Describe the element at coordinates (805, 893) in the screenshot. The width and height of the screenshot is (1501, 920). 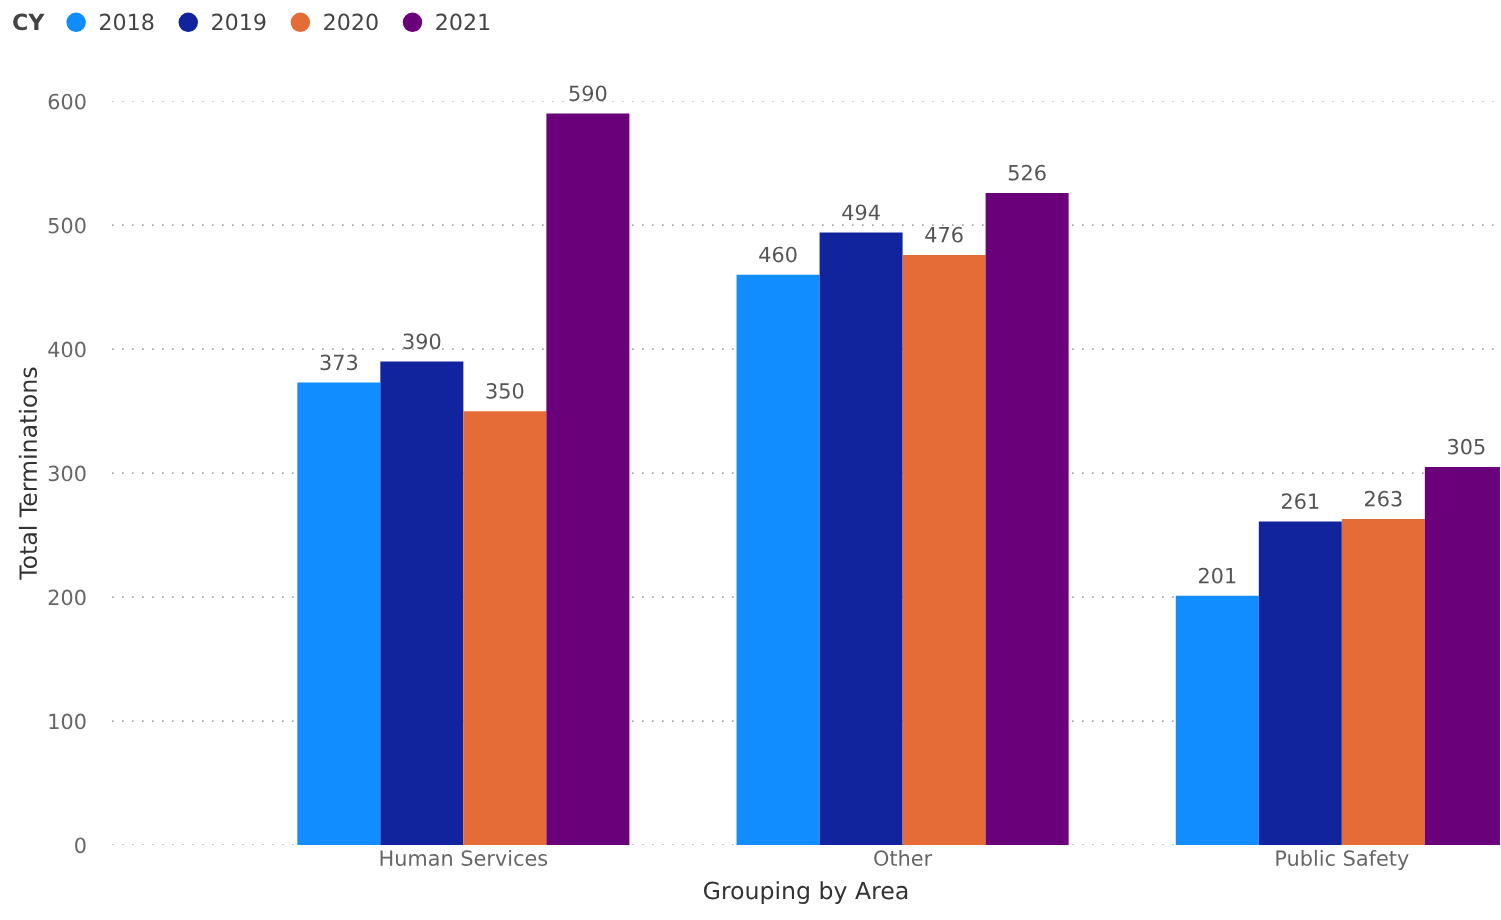
I see `x-axis-title: Grouping by Area` at that location.